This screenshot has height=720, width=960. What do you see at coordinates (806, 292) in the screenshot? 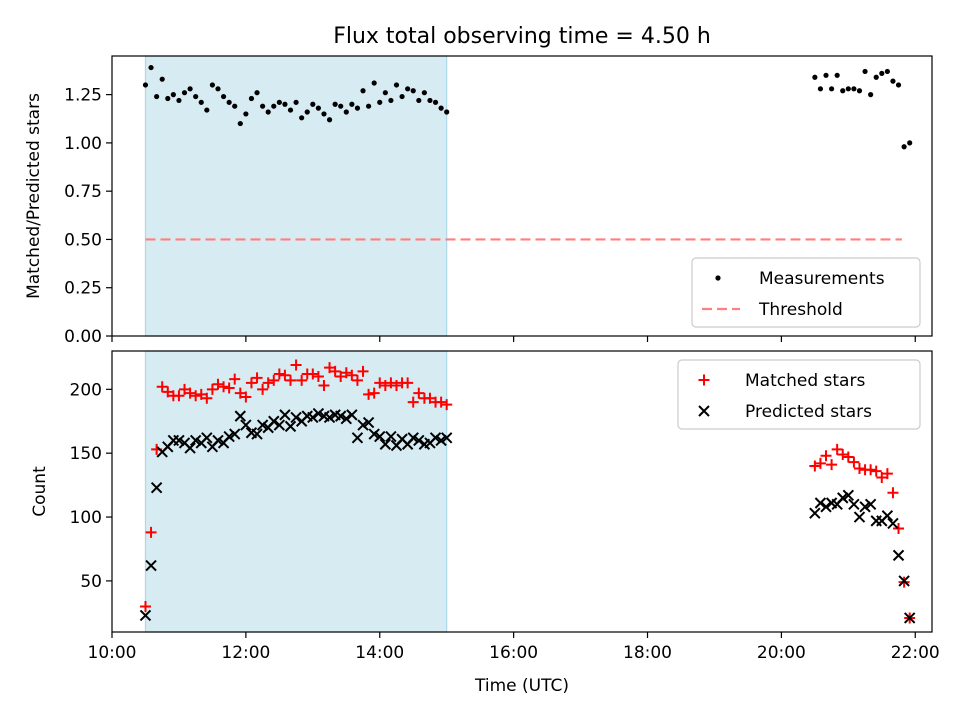
I see `legend: Measurements Threshold` at bounding box center [806, 292].